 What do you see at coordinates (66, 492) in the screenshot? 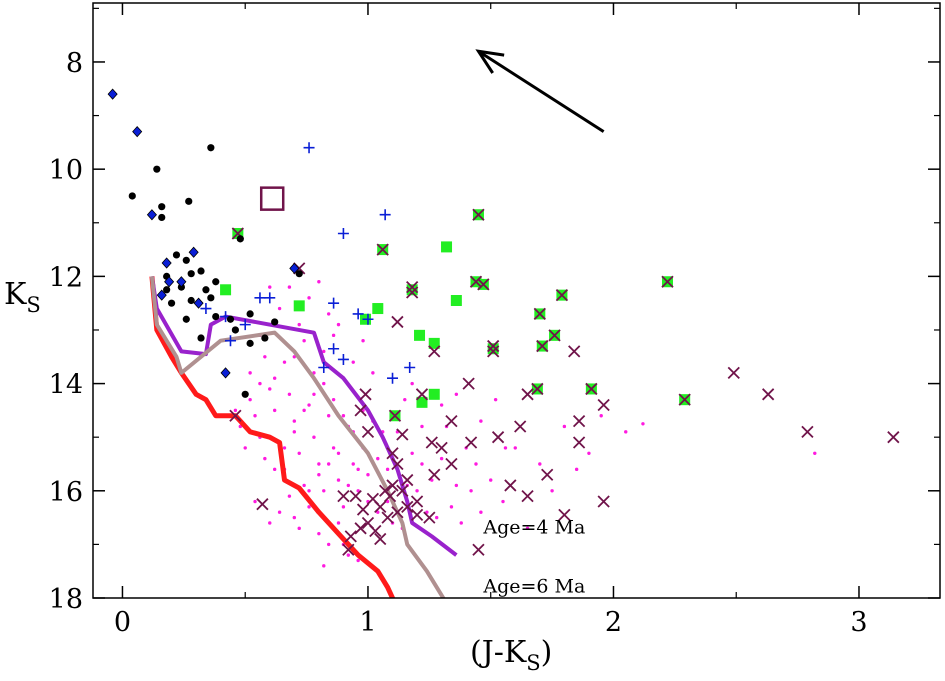
I see `y-tick-label-4: 16` at bounding box center [66, 492].